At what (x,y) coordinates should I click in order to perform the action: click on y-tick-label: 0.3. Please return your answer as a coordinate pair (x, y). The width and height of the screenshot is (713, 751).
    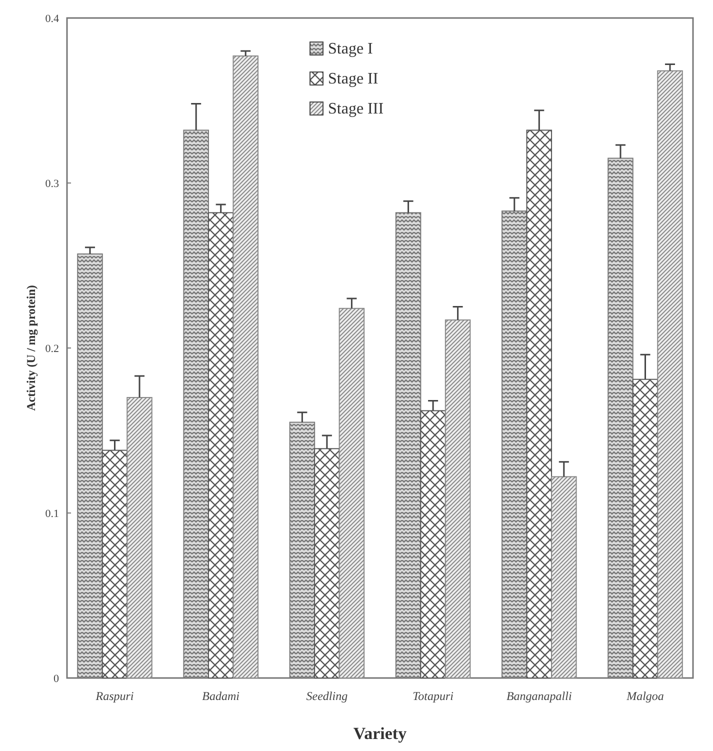
    Looking at the image, I should click on (52, 184).